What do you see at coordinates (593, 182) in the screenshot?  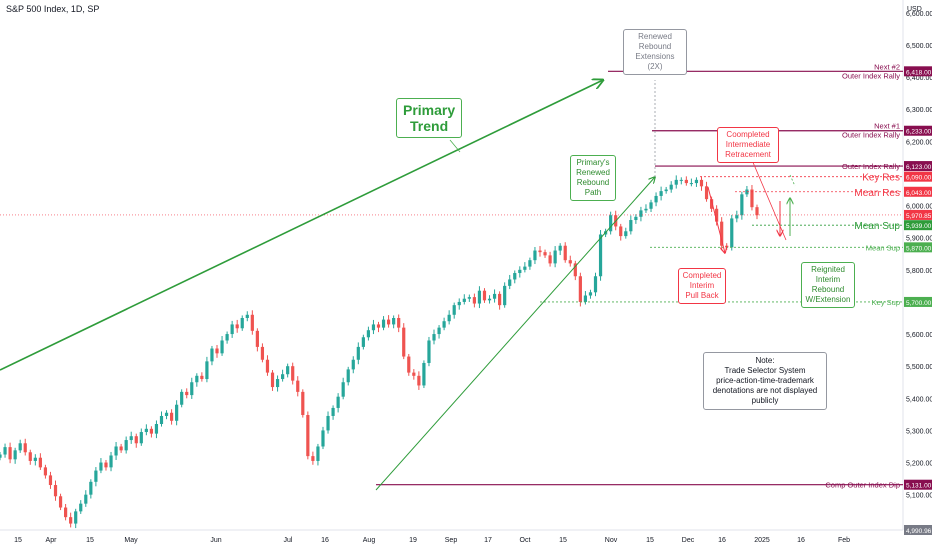 I see `annotation-line: Rebound` at bounding box center [593, 182].